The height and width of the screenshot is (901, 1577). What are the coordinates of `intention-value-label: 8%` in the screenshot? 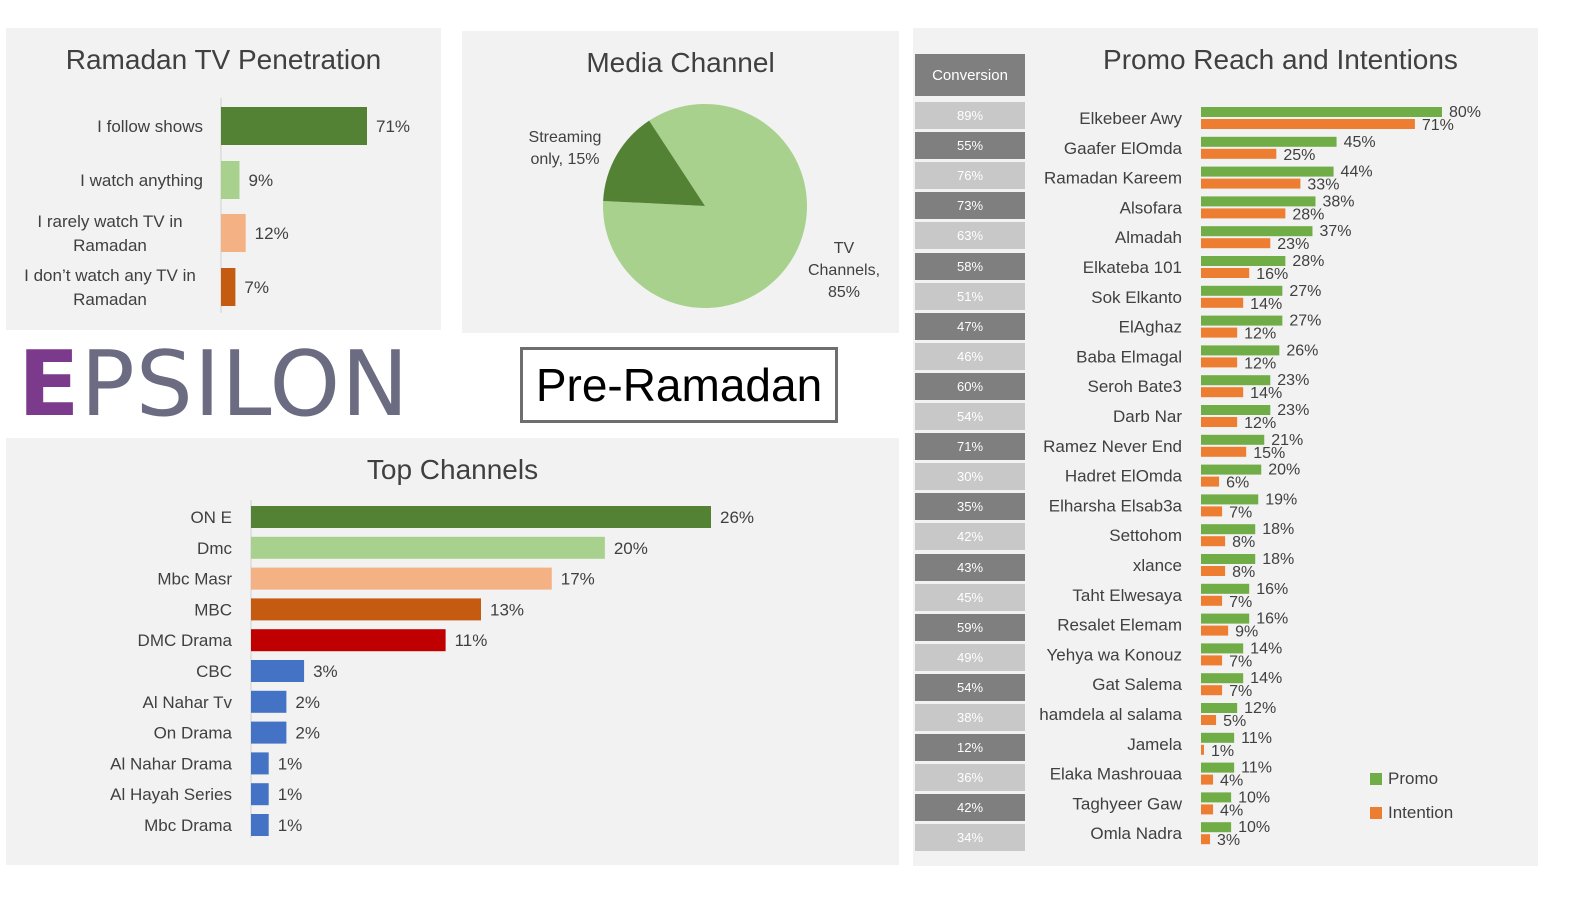 It's located at (1243, 542).